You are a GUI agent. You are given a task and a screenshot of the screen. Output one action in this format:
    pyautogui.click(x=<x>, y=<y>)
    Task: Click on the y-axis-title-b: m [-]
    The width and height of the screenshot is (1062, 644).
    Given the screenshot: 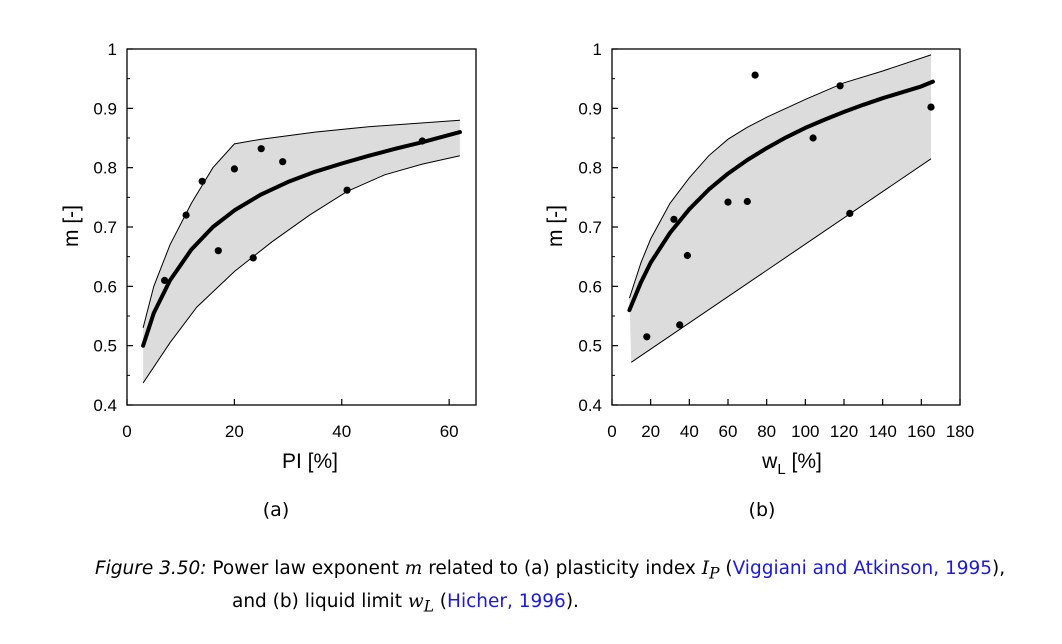 What is the action you would take?
    pyautogui.click(x=555, y=226)
    